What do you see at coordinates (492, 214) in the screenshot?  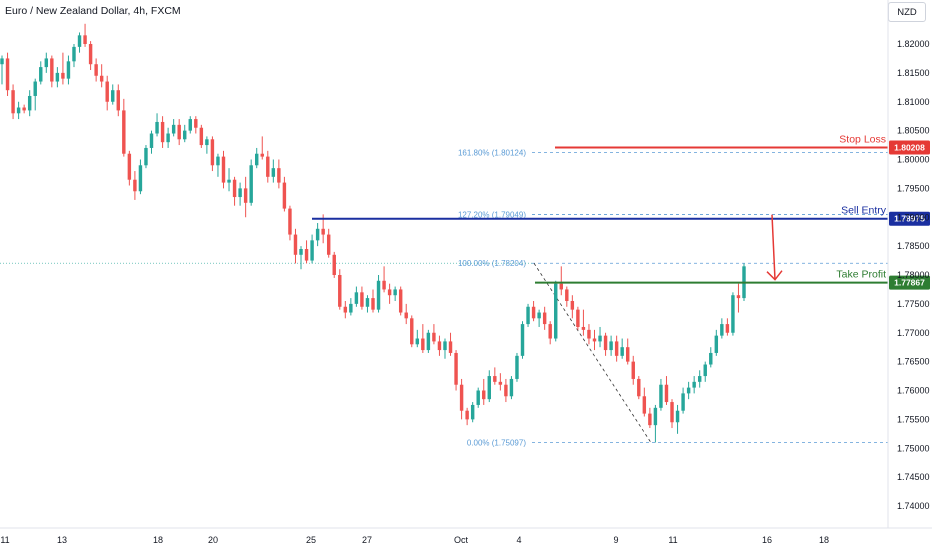 I see `fib-label: 127.20% (1.79049)` at bounding box center [492, 214].